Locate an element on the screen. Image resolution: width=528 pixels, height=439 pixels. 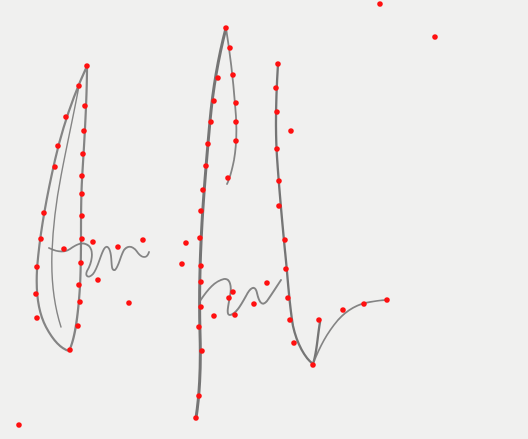
first-loop-stroke is located at coordinates (62, 208).